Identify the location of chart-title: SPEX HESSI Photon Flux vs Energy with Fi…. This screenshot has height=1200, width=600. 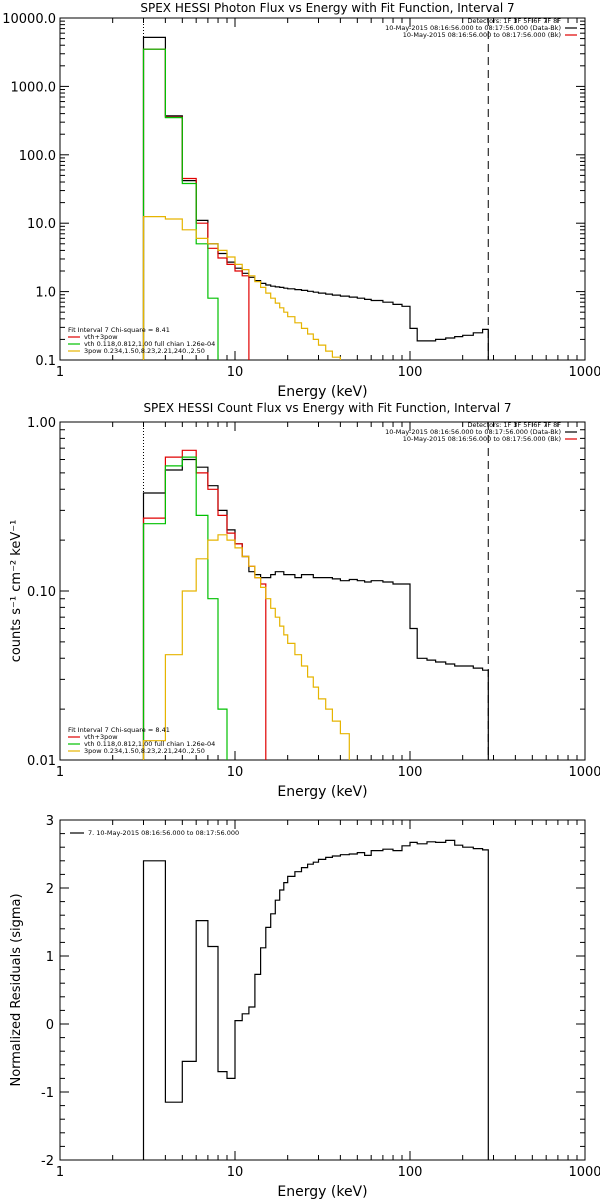
(327, 8).